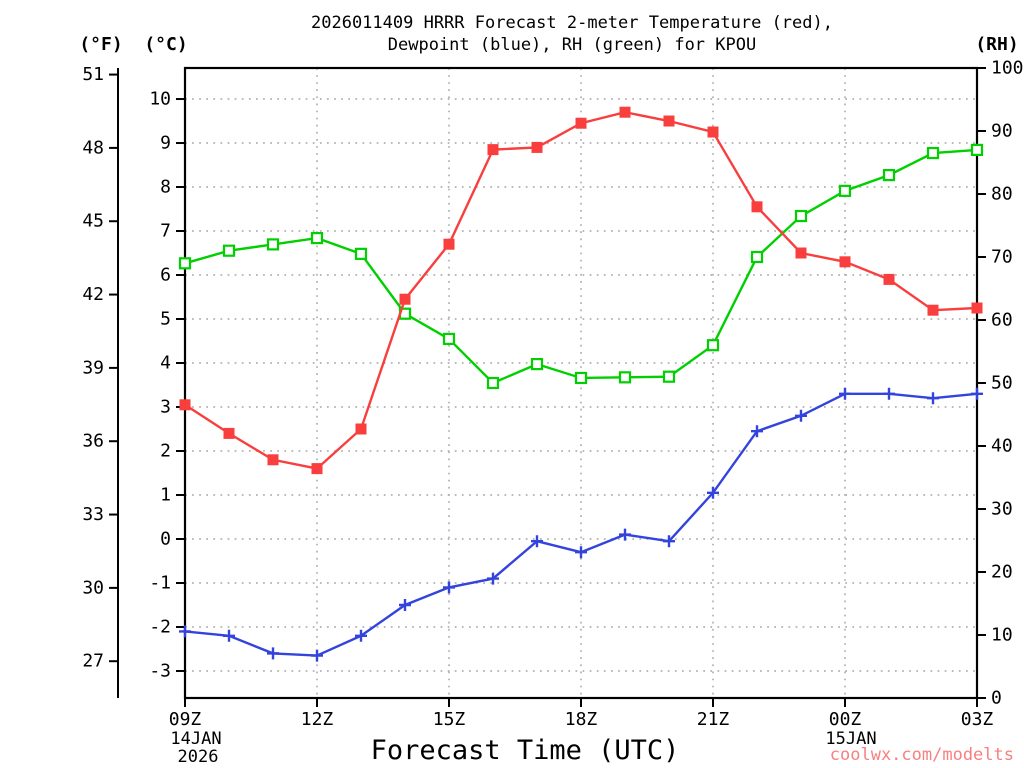 The width and height of the screenshot is (1024, 768). I want to click on fahrenheit-axis, so click(114, 383).